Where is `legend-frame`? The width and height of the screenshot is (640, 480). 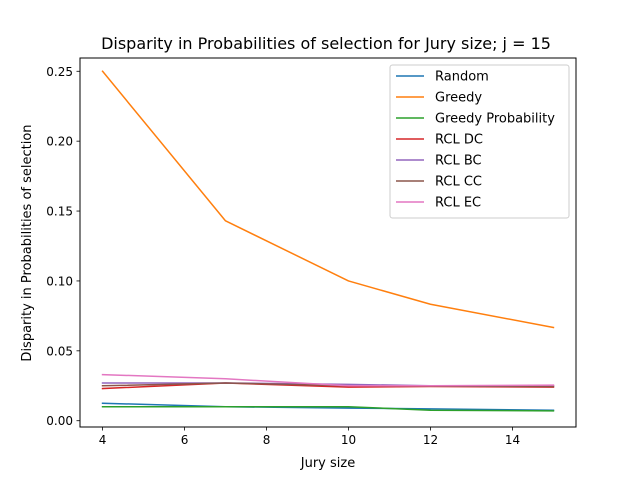
legend-frame is located at coordinates (479, 141).